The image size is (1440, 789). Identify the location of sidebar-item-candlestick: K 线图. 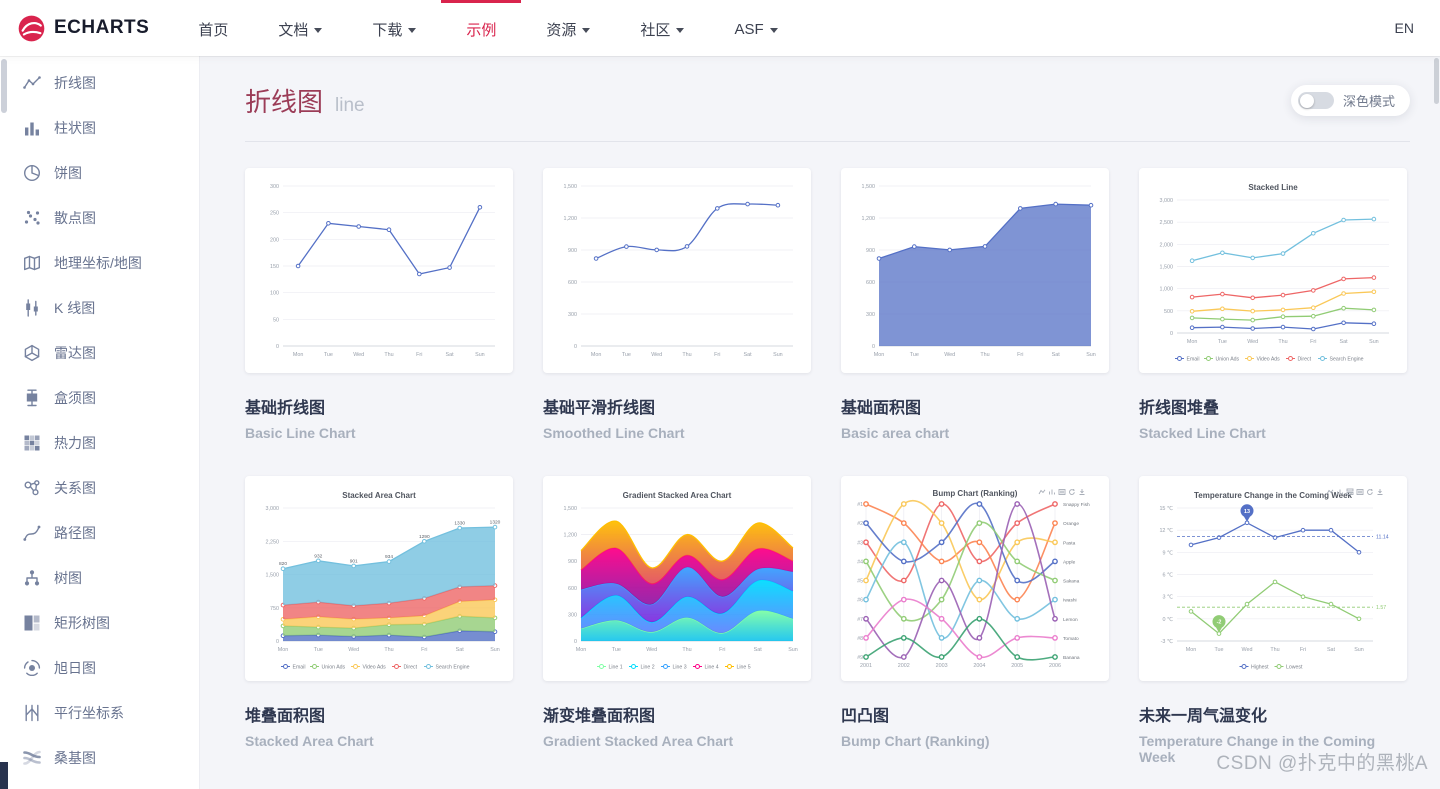
(99, 307).